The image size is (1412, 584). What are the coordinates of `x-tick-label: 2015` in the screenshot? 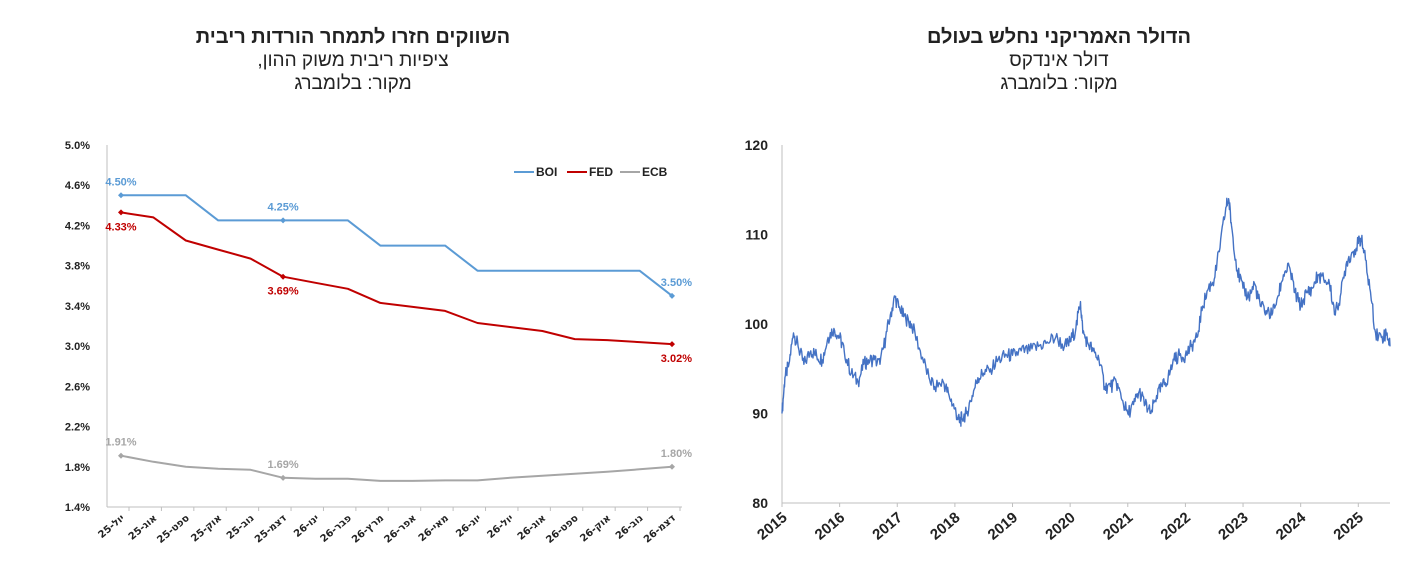 It's located at (772, 526).